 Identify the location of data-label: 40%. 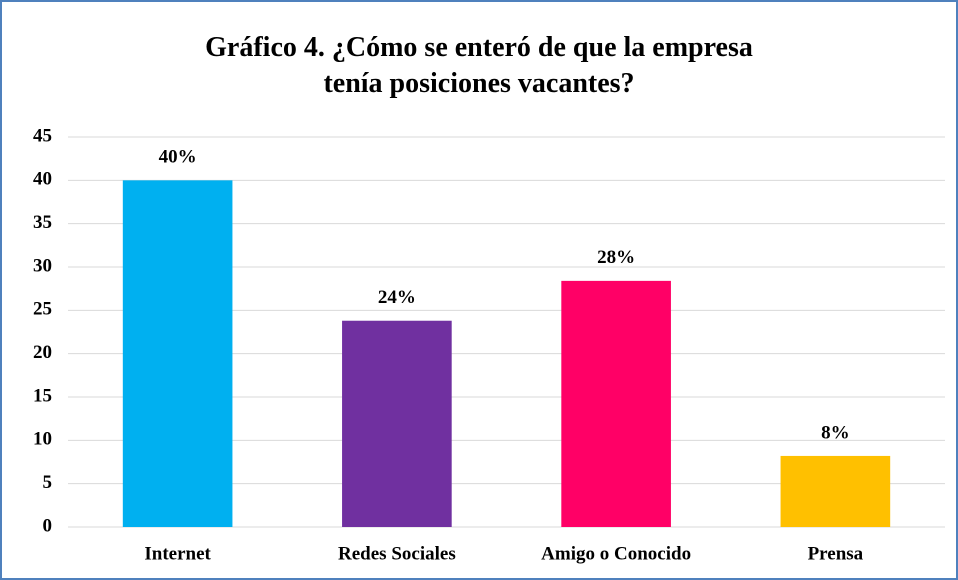
(178, 157).